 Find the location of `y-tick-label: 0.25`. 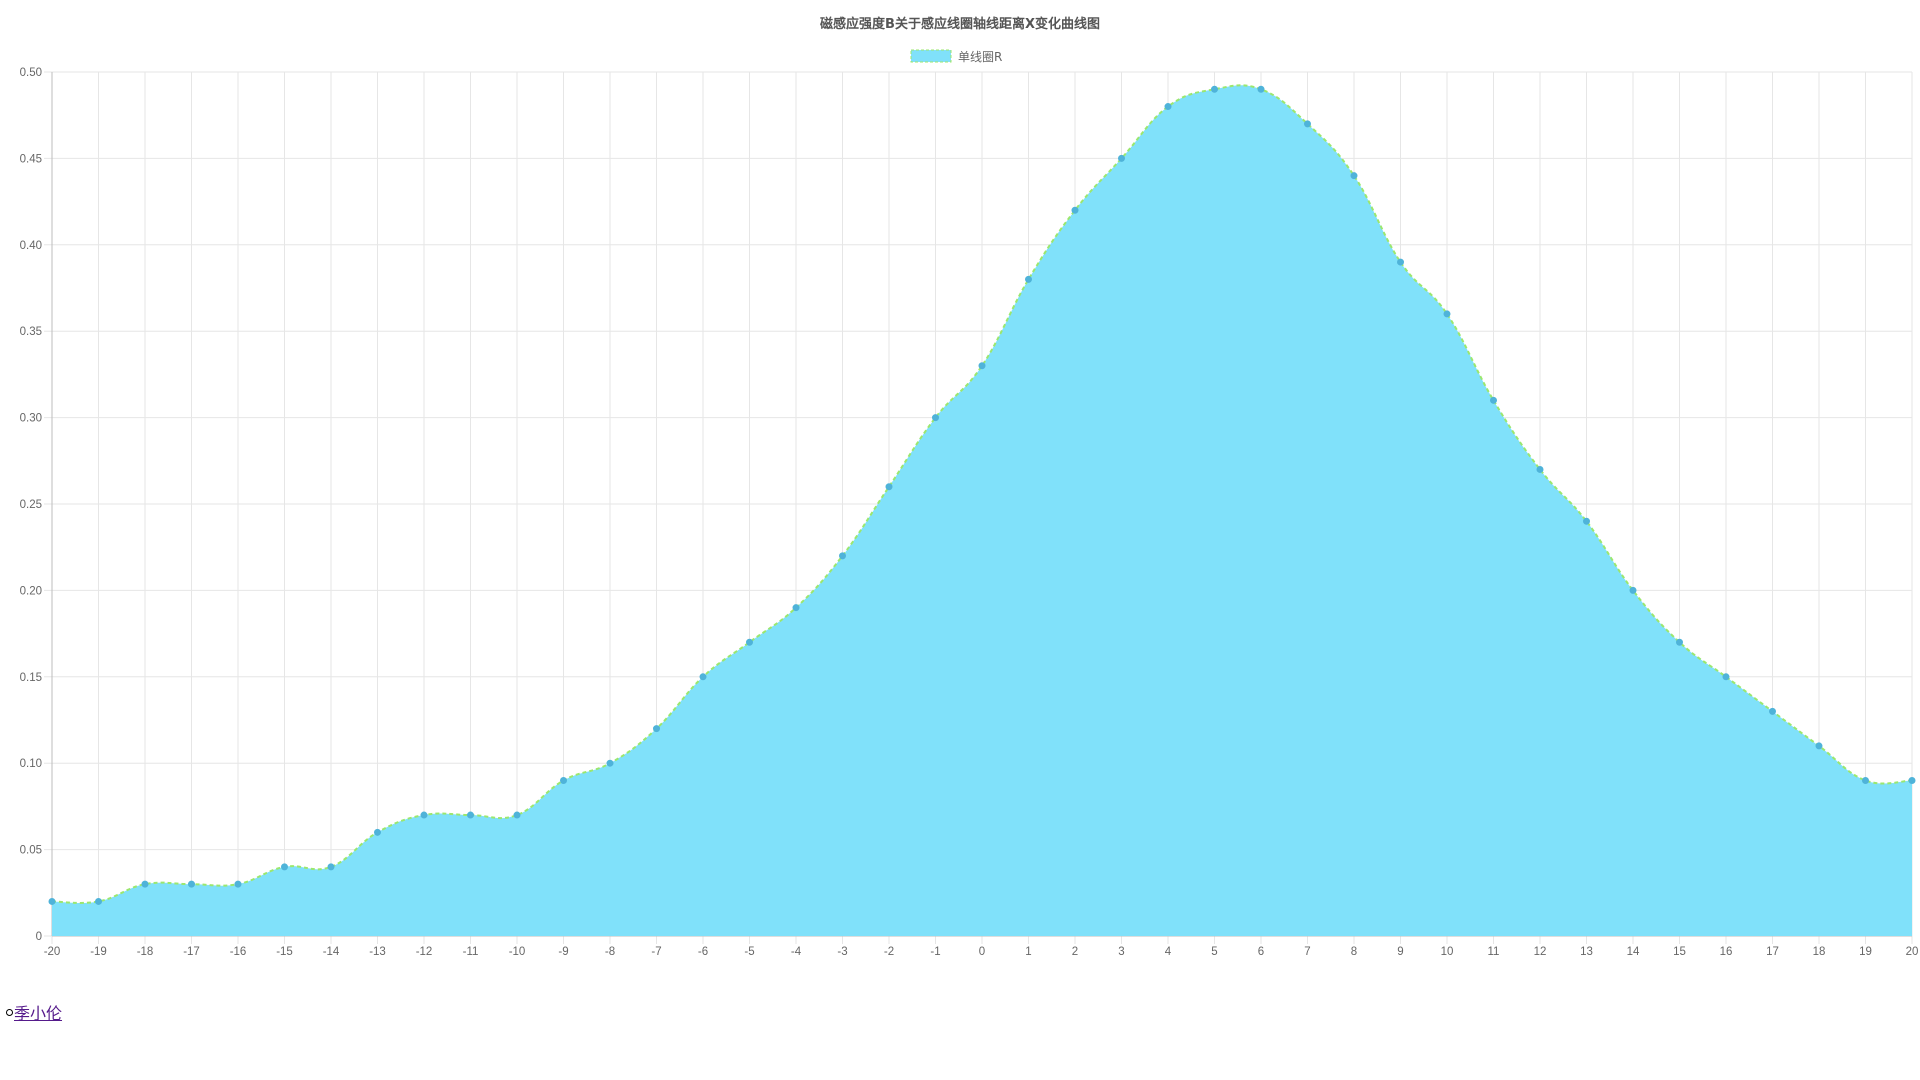

y-tick-label: 0.25 is located at coordinates (31, 505).